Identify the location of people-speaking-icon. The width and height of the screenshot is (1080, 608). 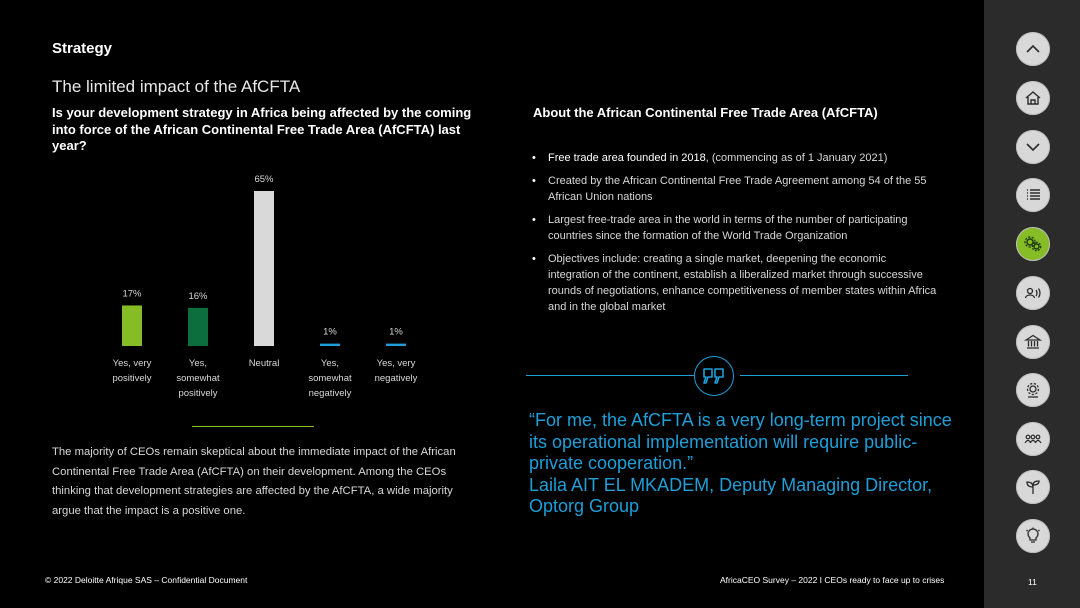
(1033, 293).